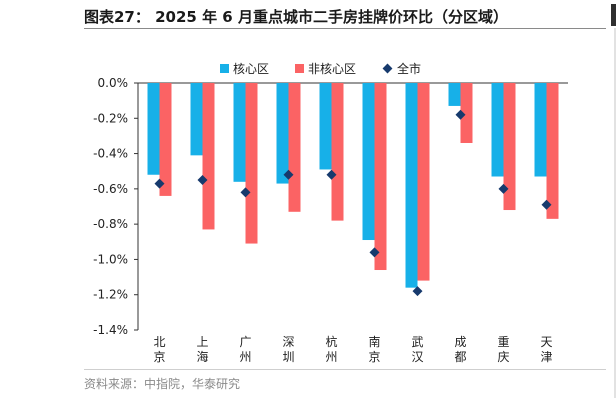 The image size is (616, 403). Describe the element at coordinates (374, 341) in the screenshot. I see `x-tick-label: 南` at that location.